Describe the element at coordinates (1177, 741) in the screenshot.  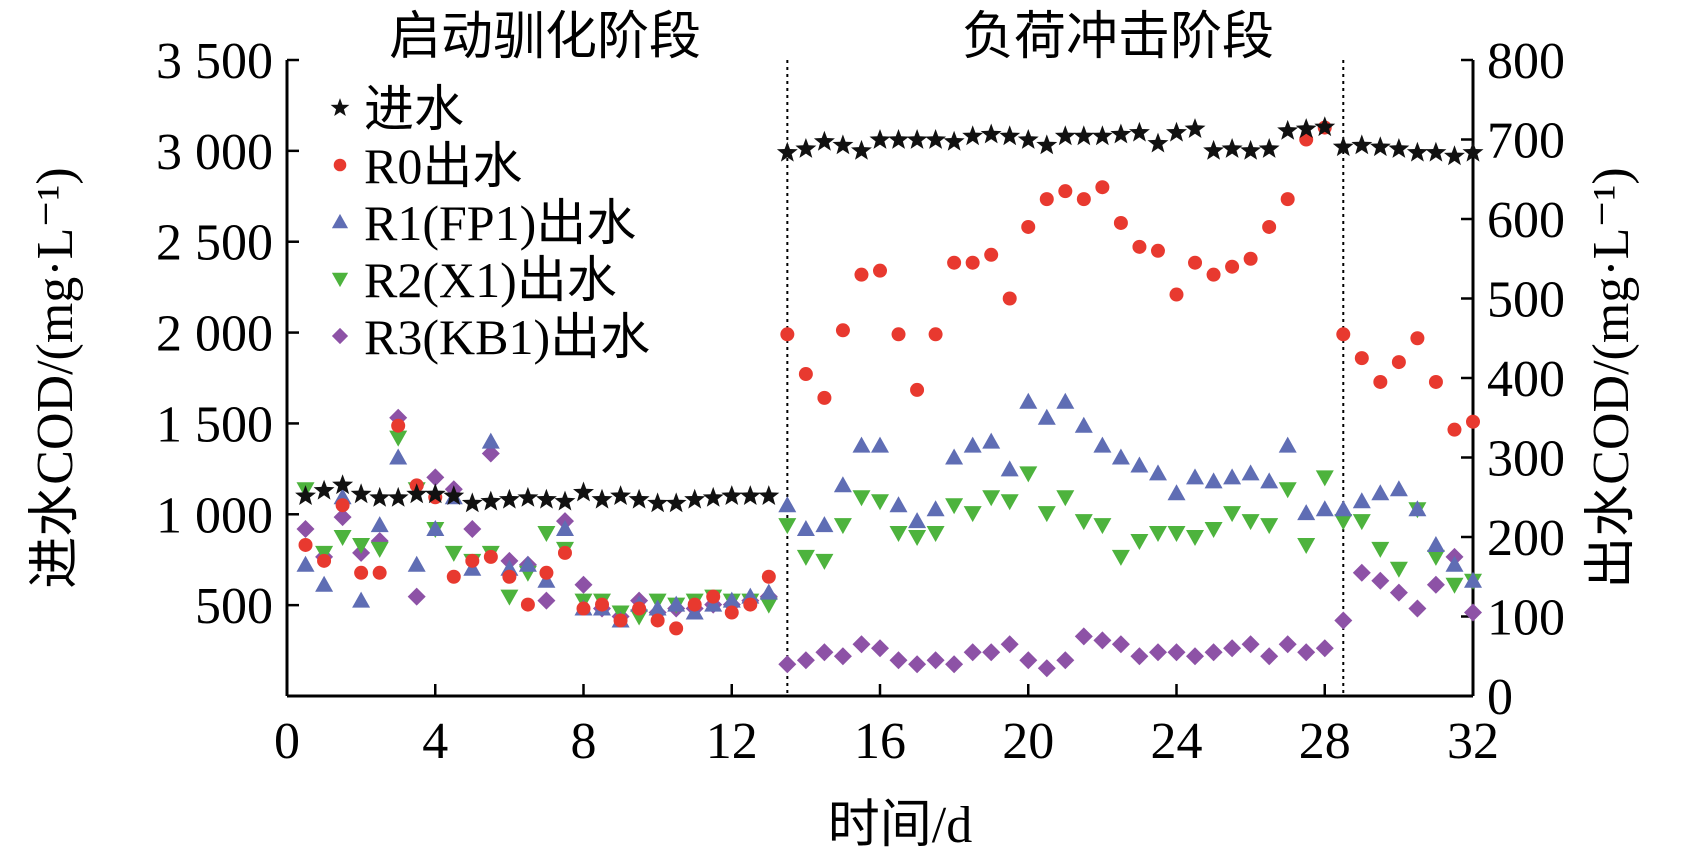
I see `x-tick-label-24: 24` at that location.